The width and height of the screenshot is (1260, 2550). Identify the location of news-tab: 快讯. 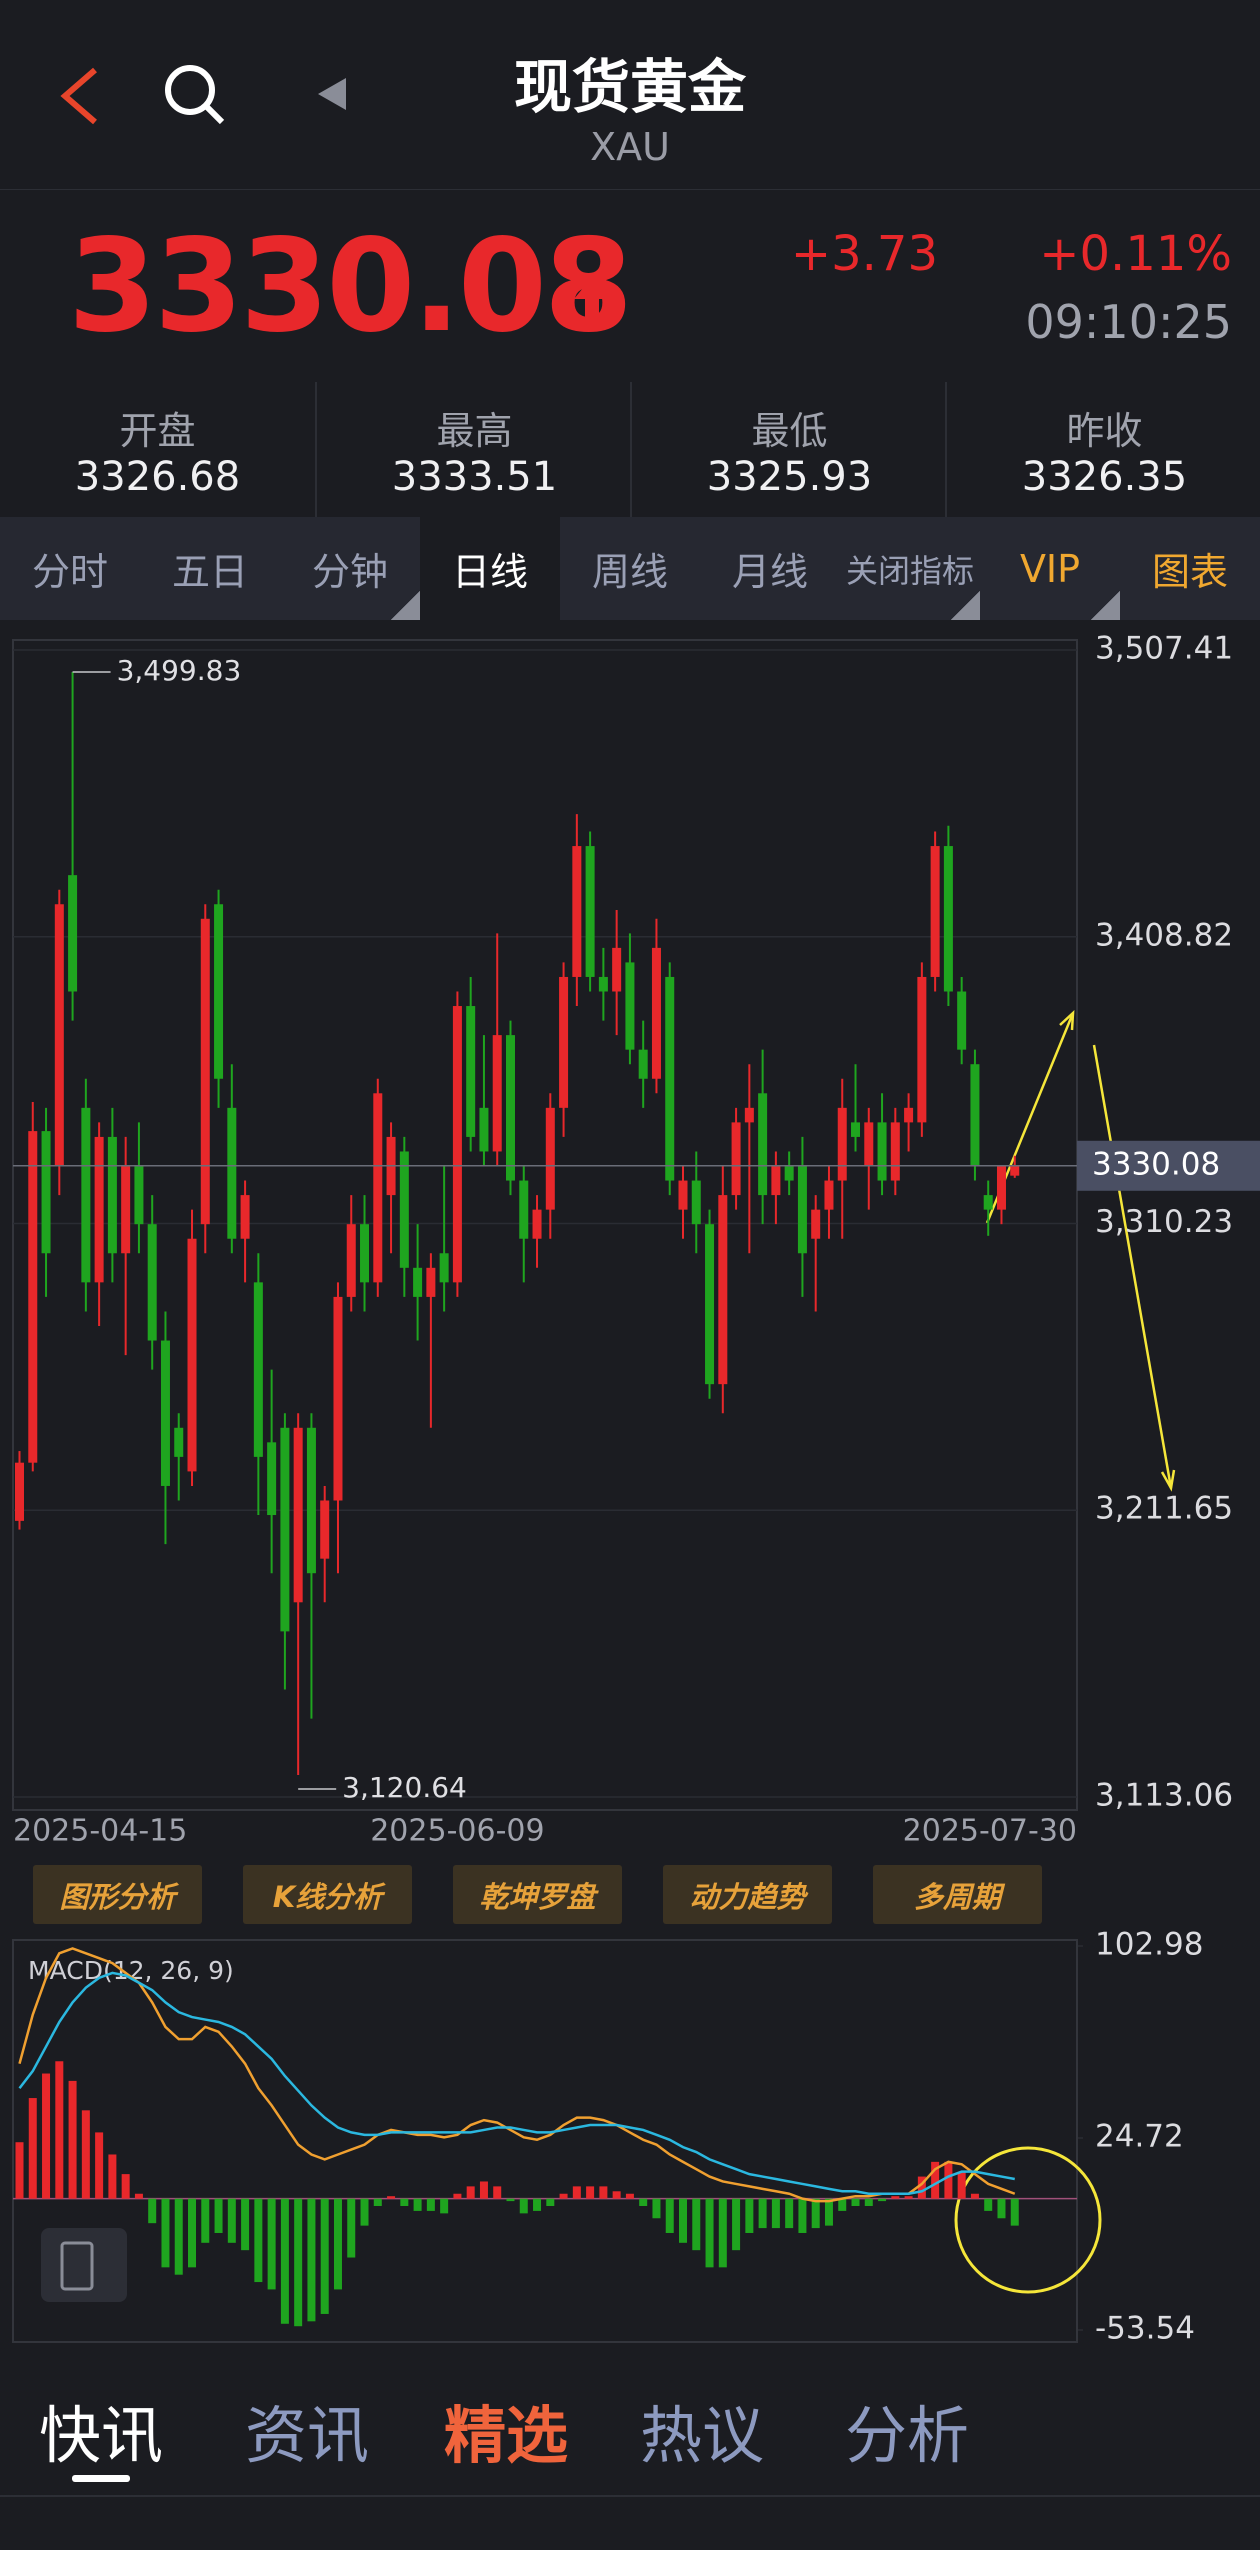
(101, 2435).